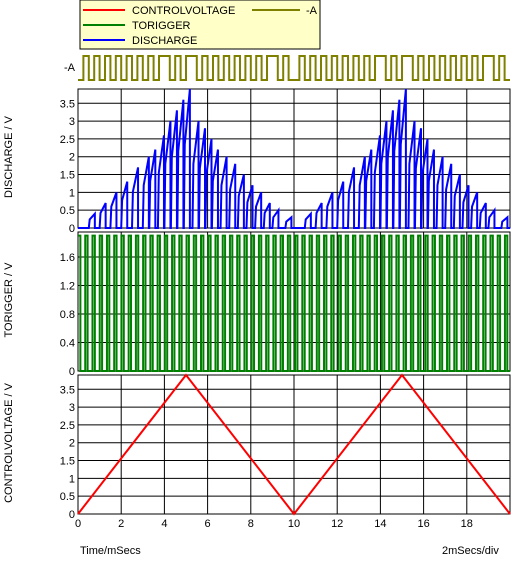 The width and height of the screenshot is (512, 561). Describe the element at coordinates (208, 524) in the screenshot. I see `x-tick-label: 6` at that location.